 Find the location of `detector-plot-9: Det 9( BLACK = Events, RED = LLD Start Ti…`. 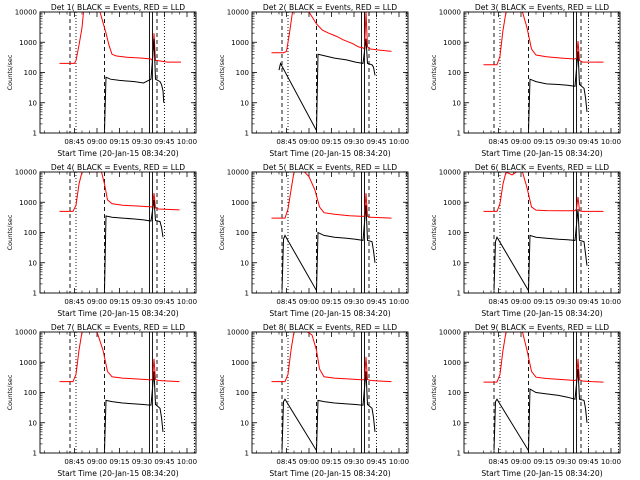

detector-plot-9: Det 9( BLACK = Events, RED = LLD Start Ti… is located at coordinates (525, 400).